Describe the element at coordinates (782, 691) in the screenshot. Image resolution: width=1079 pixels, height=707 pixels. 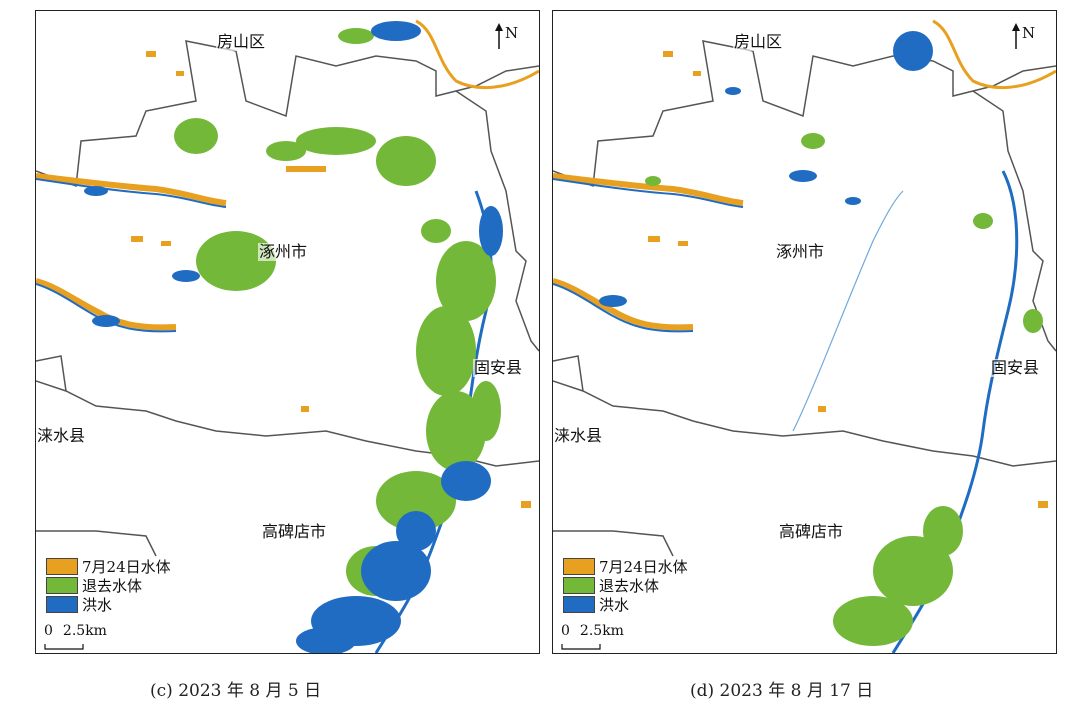
I see `caption-d: (d) 2023 年 8 月 17 日` at that location.